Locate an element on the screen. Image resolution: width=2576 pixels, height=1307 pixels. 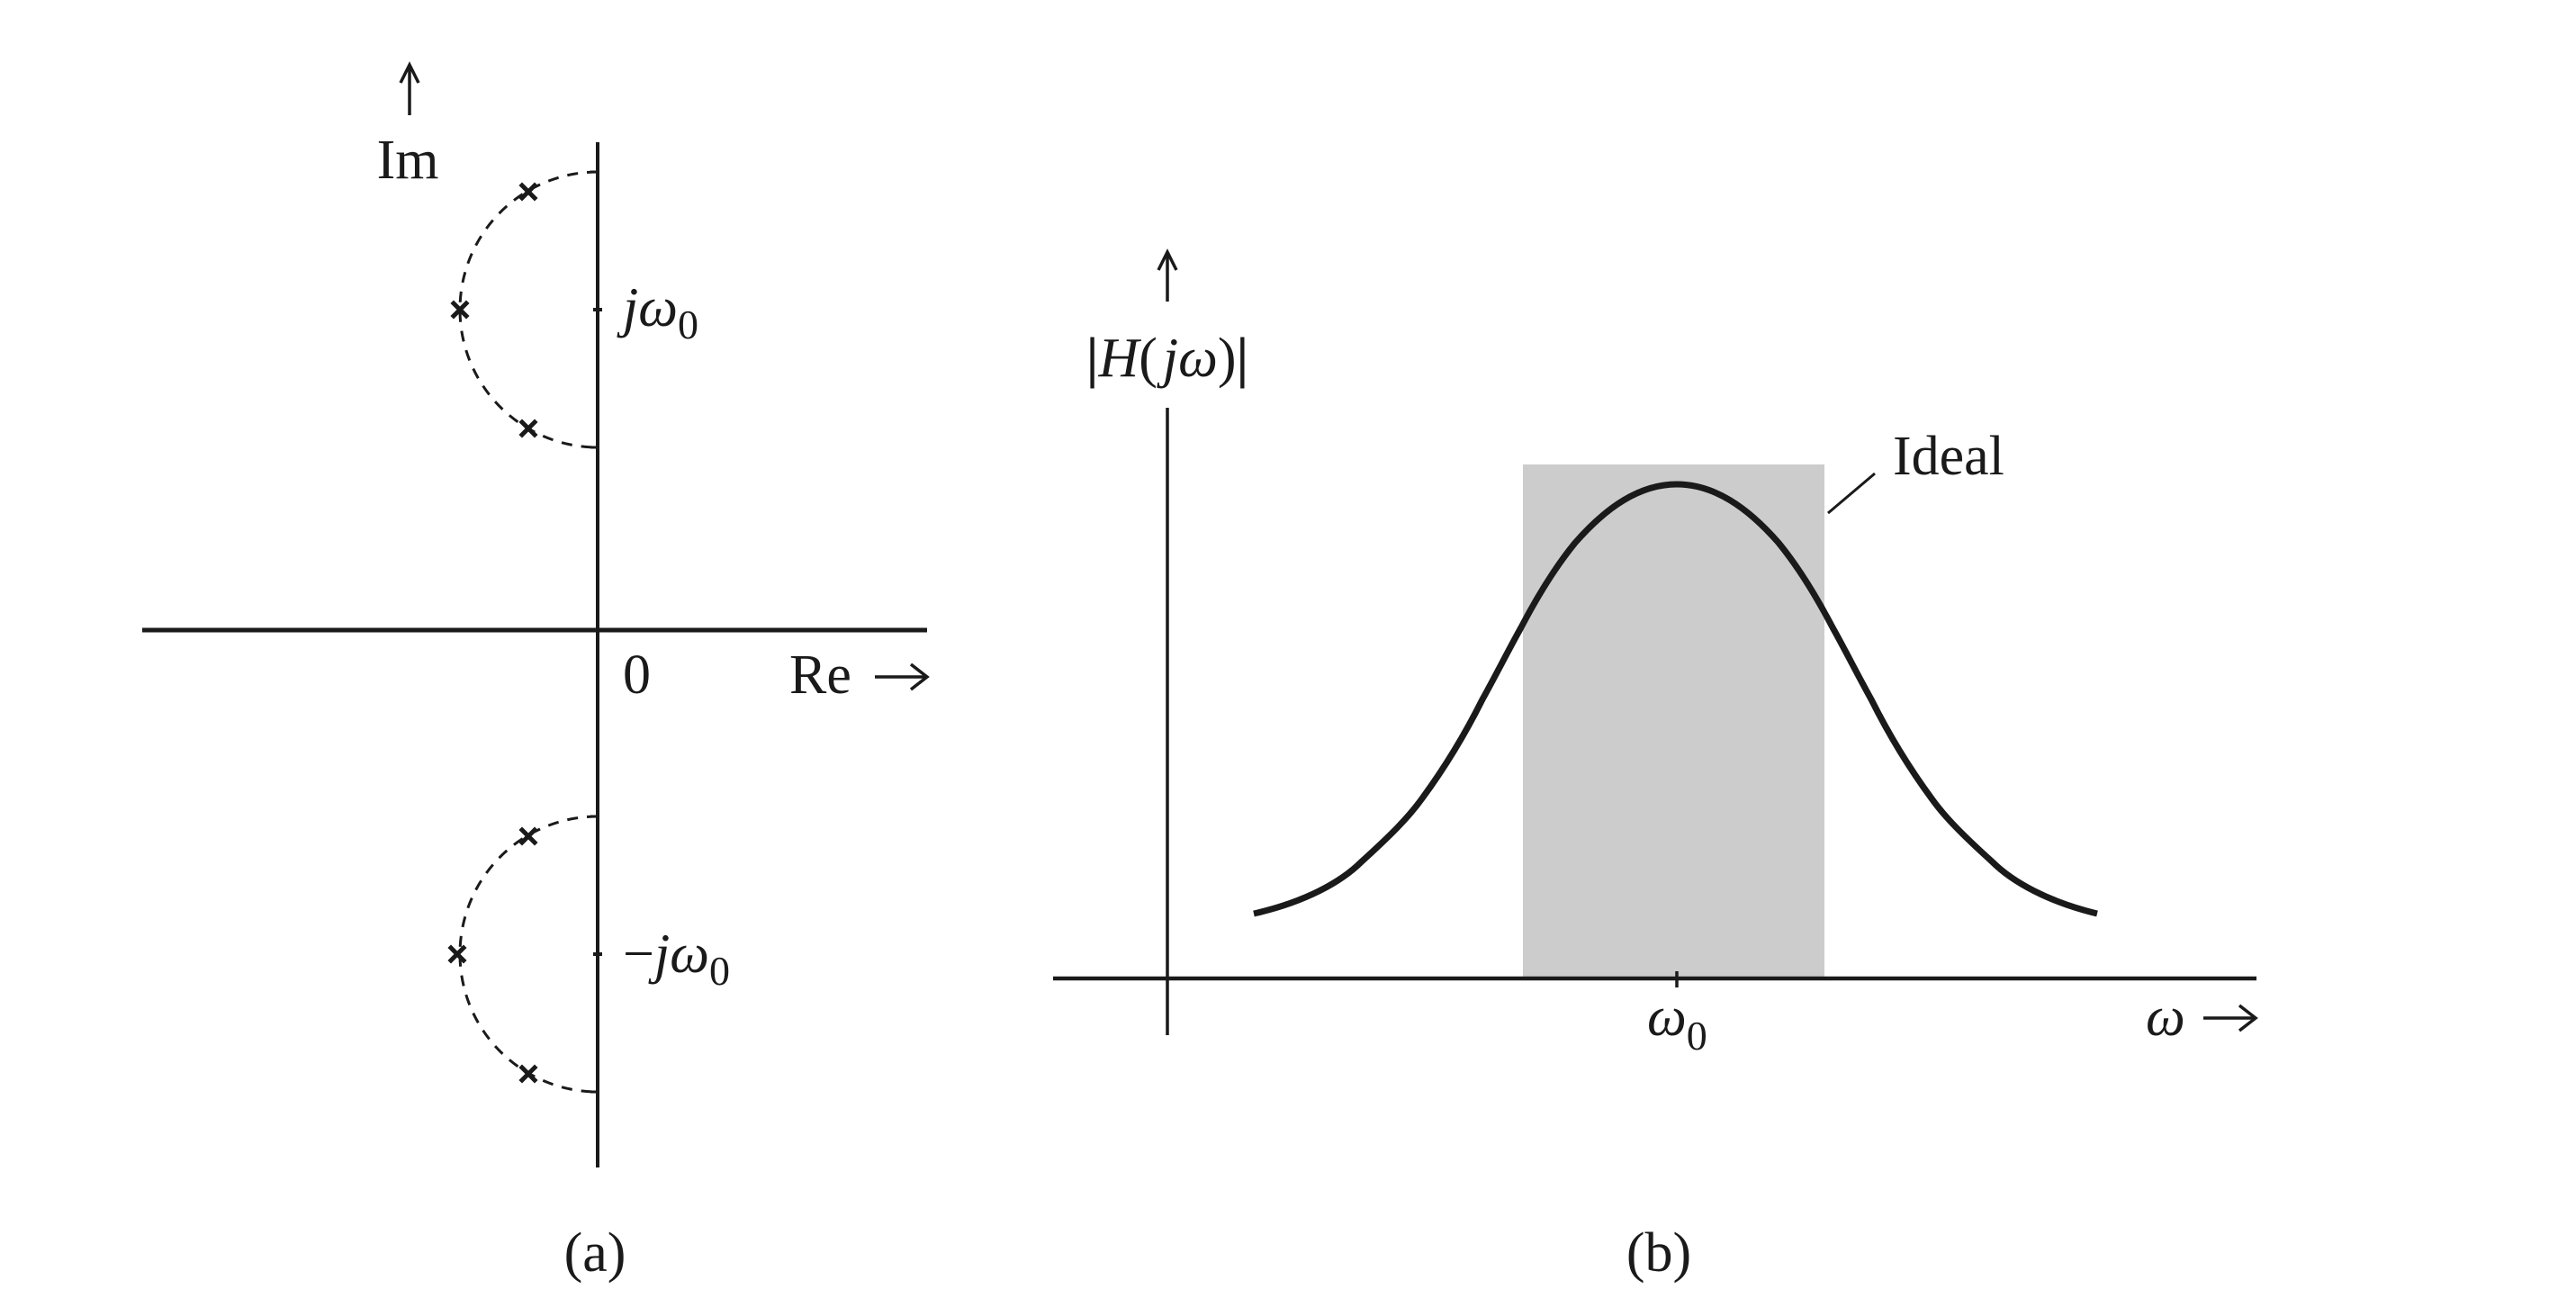
h-symbol: H is located at coordinates (1119, 359).